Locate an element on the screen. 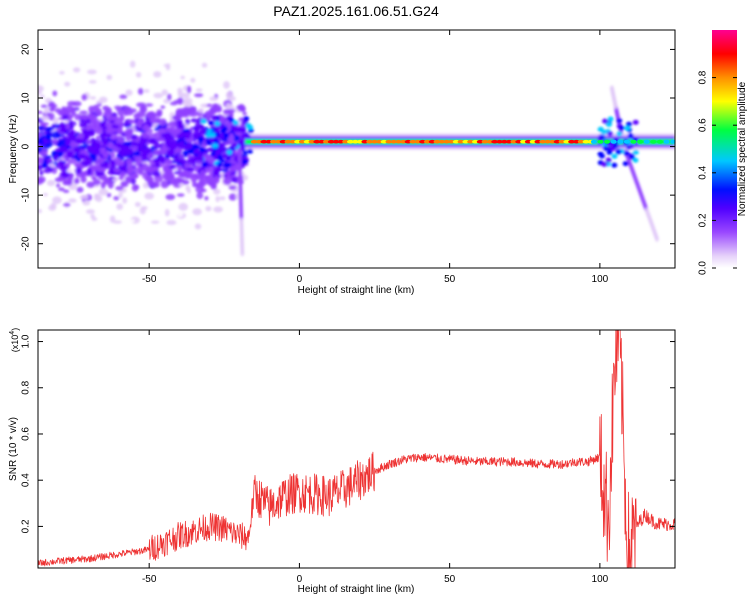 This screenshot has width=750, height=600. y-tick-label: 0.2 is located at coordinates (26, 526).